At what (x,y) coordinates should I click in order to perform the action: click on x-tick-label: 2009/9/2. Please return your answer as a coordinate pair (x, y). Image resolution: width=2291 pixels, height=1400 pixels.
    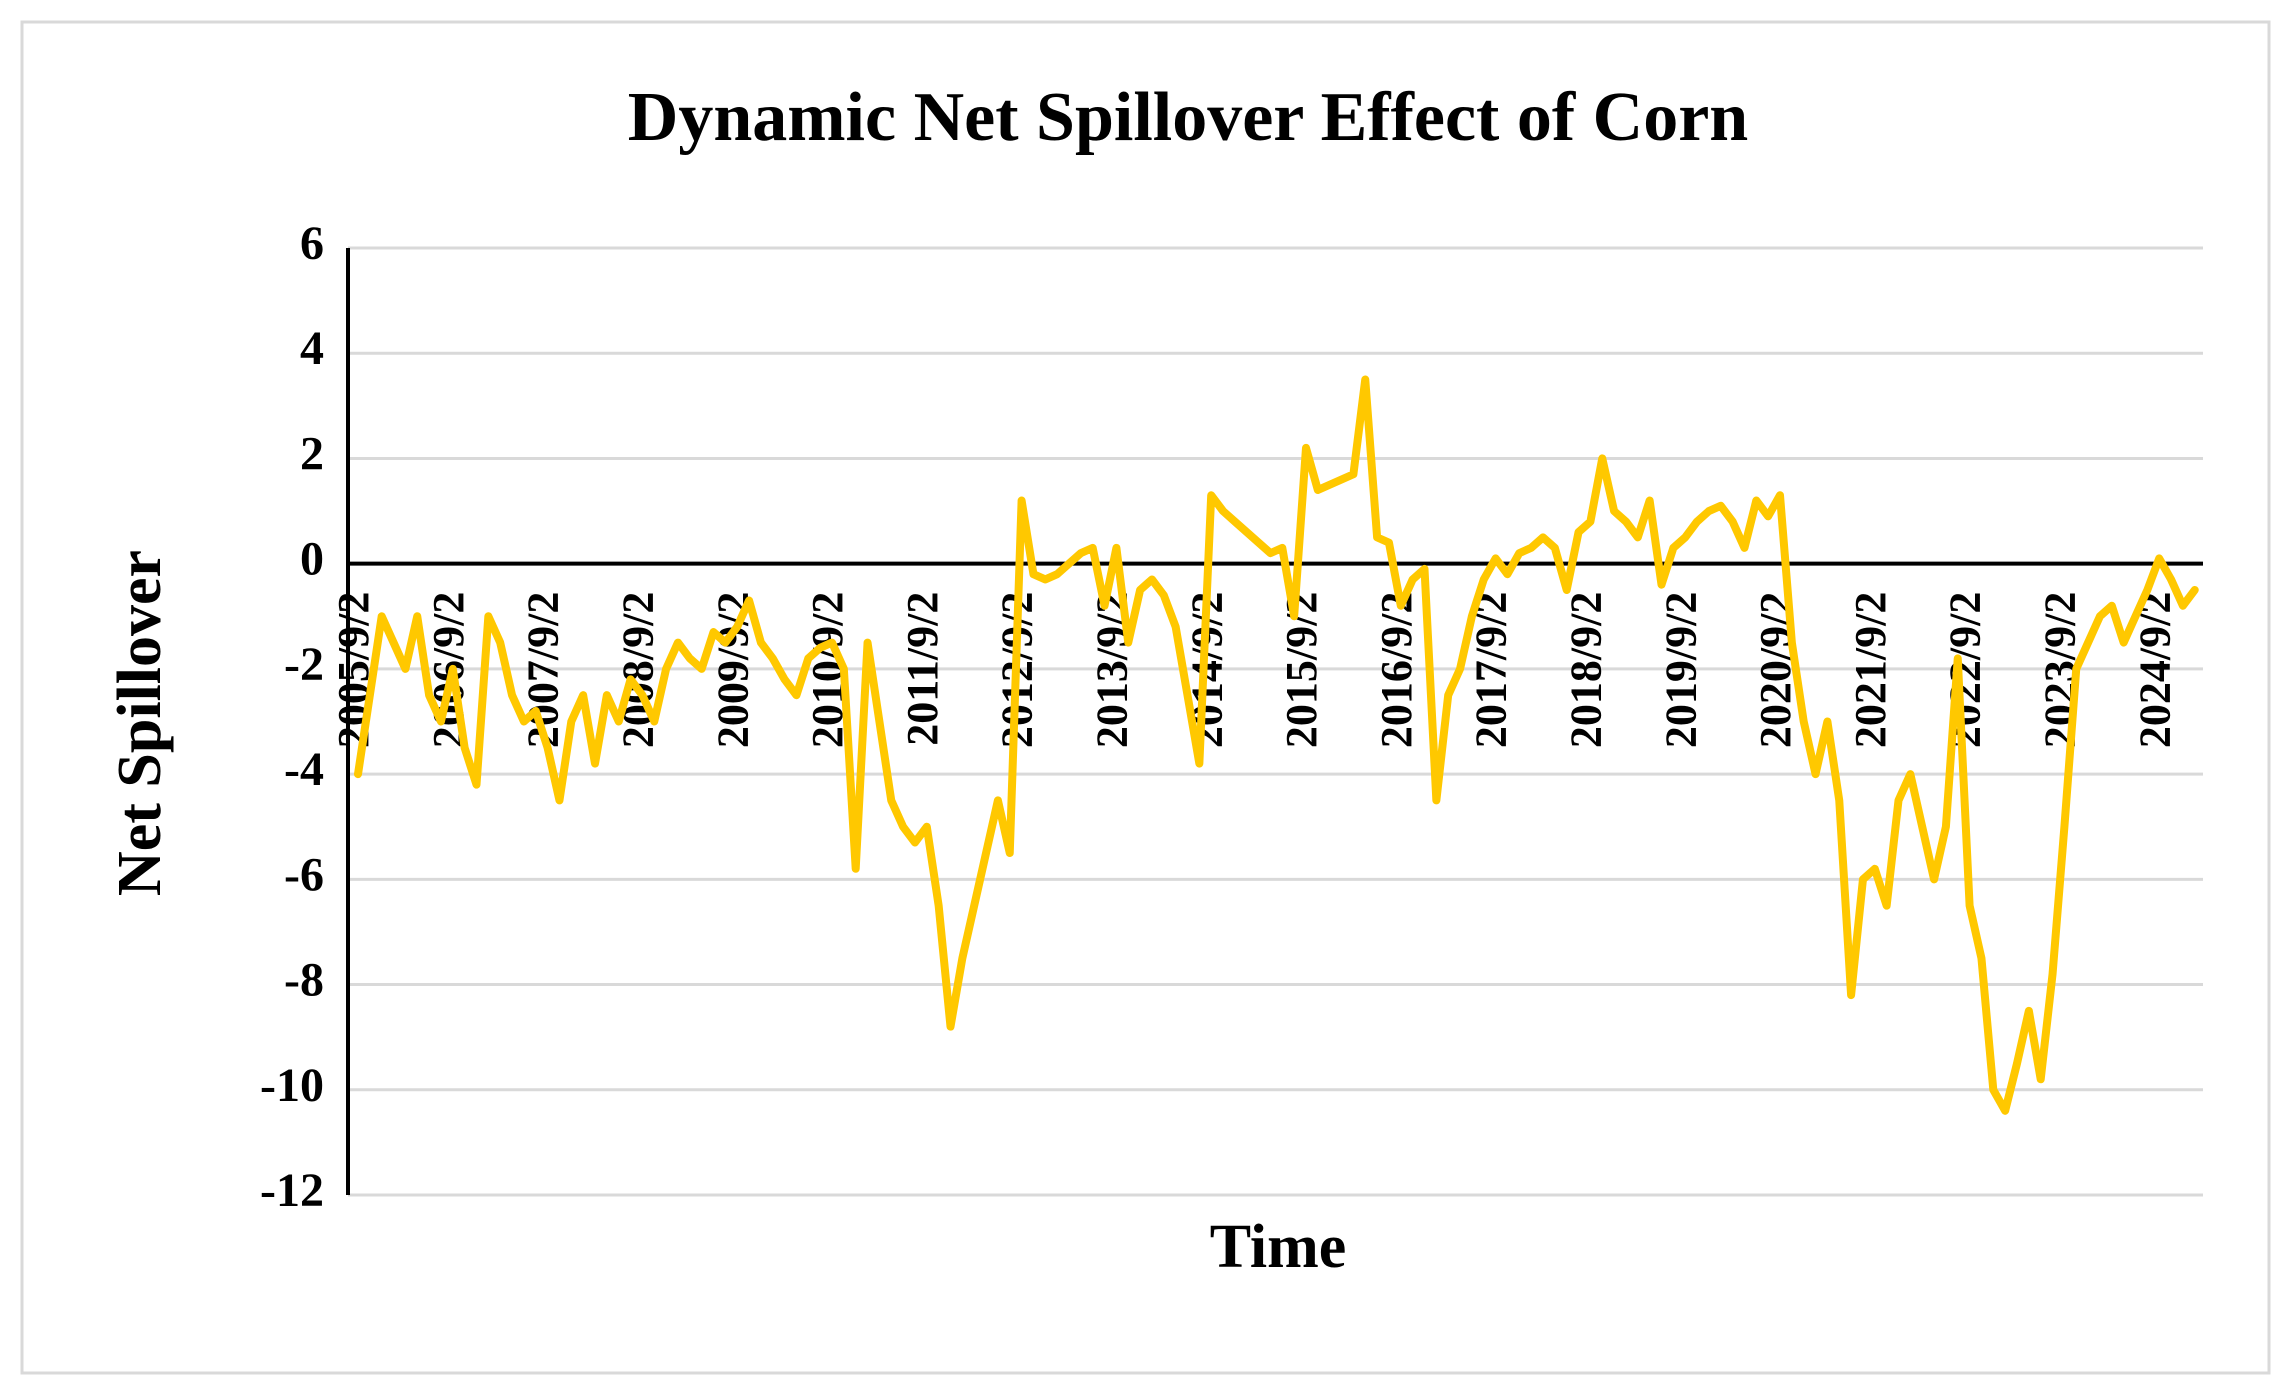
    Looking at the image, I should click on (732, 670).